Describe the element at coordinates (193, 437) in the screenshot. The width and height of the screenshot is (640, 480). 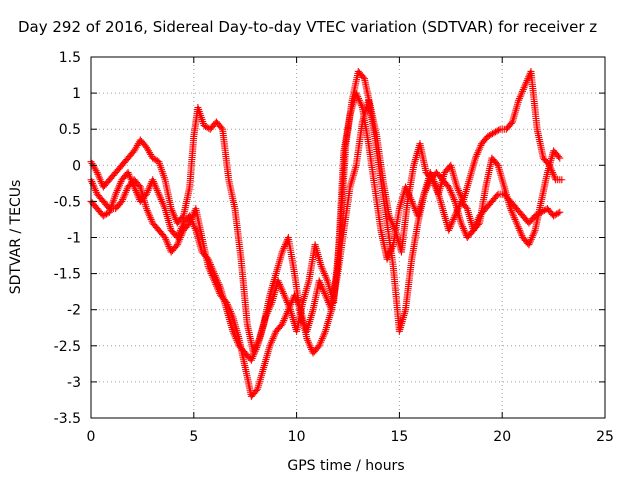
I see `x-tick-label: 5` at that location.